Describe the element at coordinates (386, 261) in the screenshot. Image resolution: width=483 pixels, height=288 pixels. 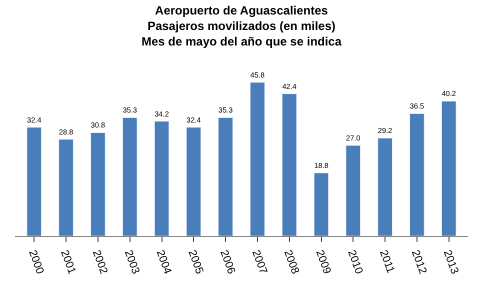
I see `x-tick-label: 2011` at that location.